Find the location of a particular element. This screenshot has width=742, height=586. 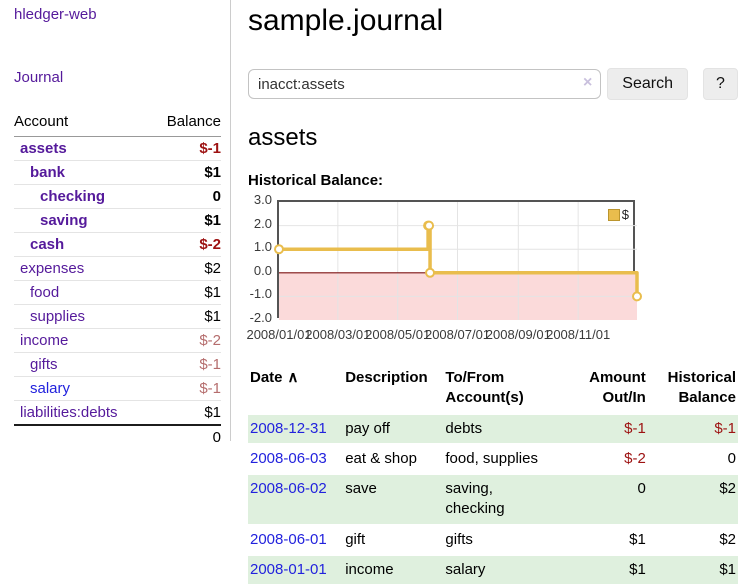

register-col-date: Date ∧ is located at coordinates (274, 377).